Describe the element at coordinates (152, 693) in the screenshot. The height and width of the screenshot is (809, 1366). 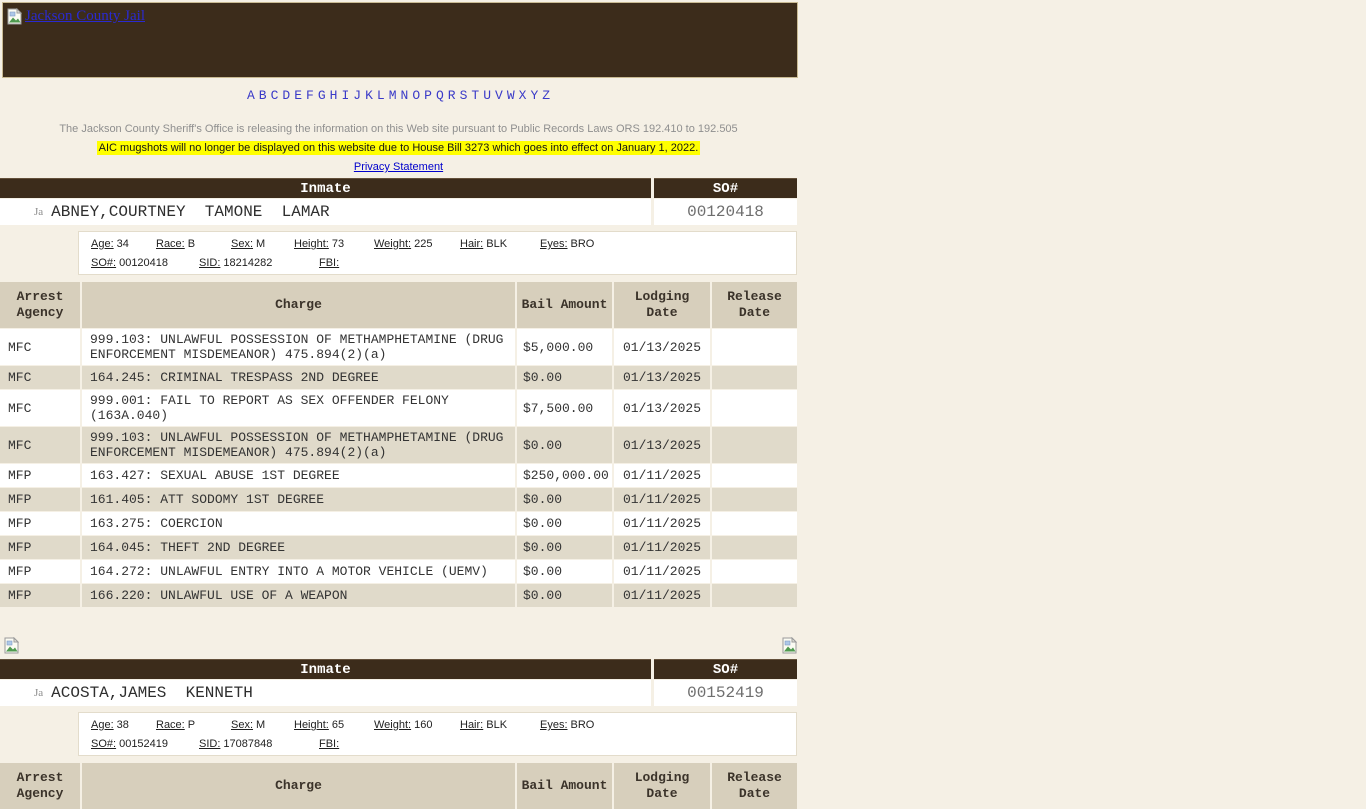
I see `inmate-name-link: ACOSTA,JAMES KENNETH` at that location.